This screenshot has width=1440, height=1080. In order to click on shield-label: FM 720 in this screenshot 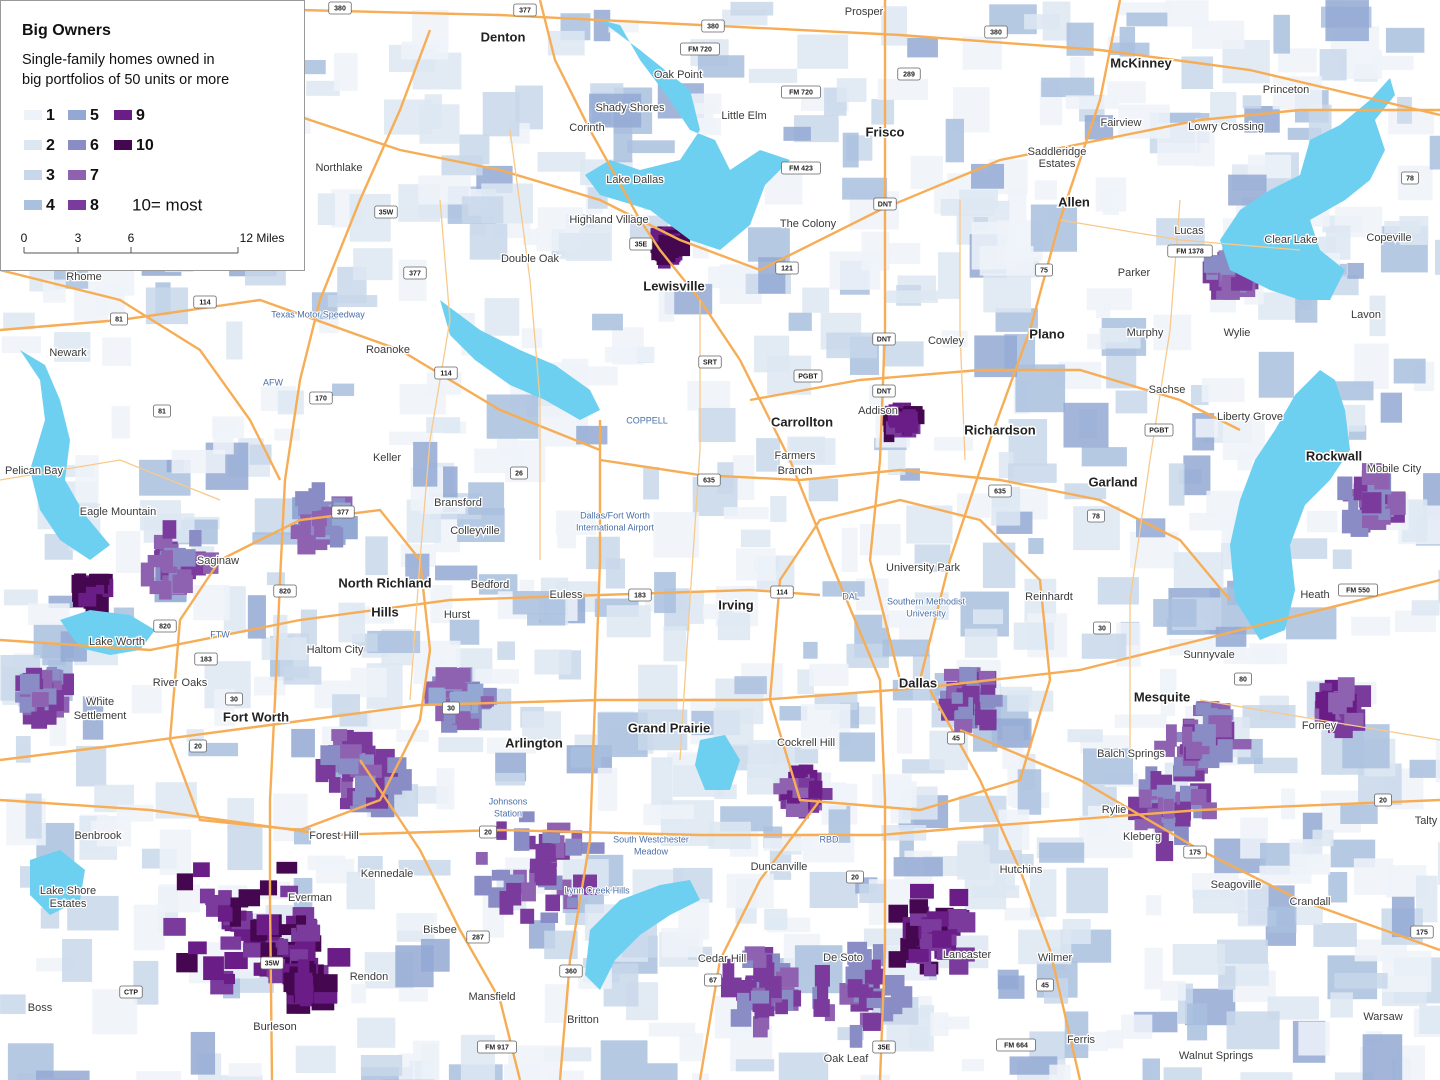, I will do `click(801, 92)`.